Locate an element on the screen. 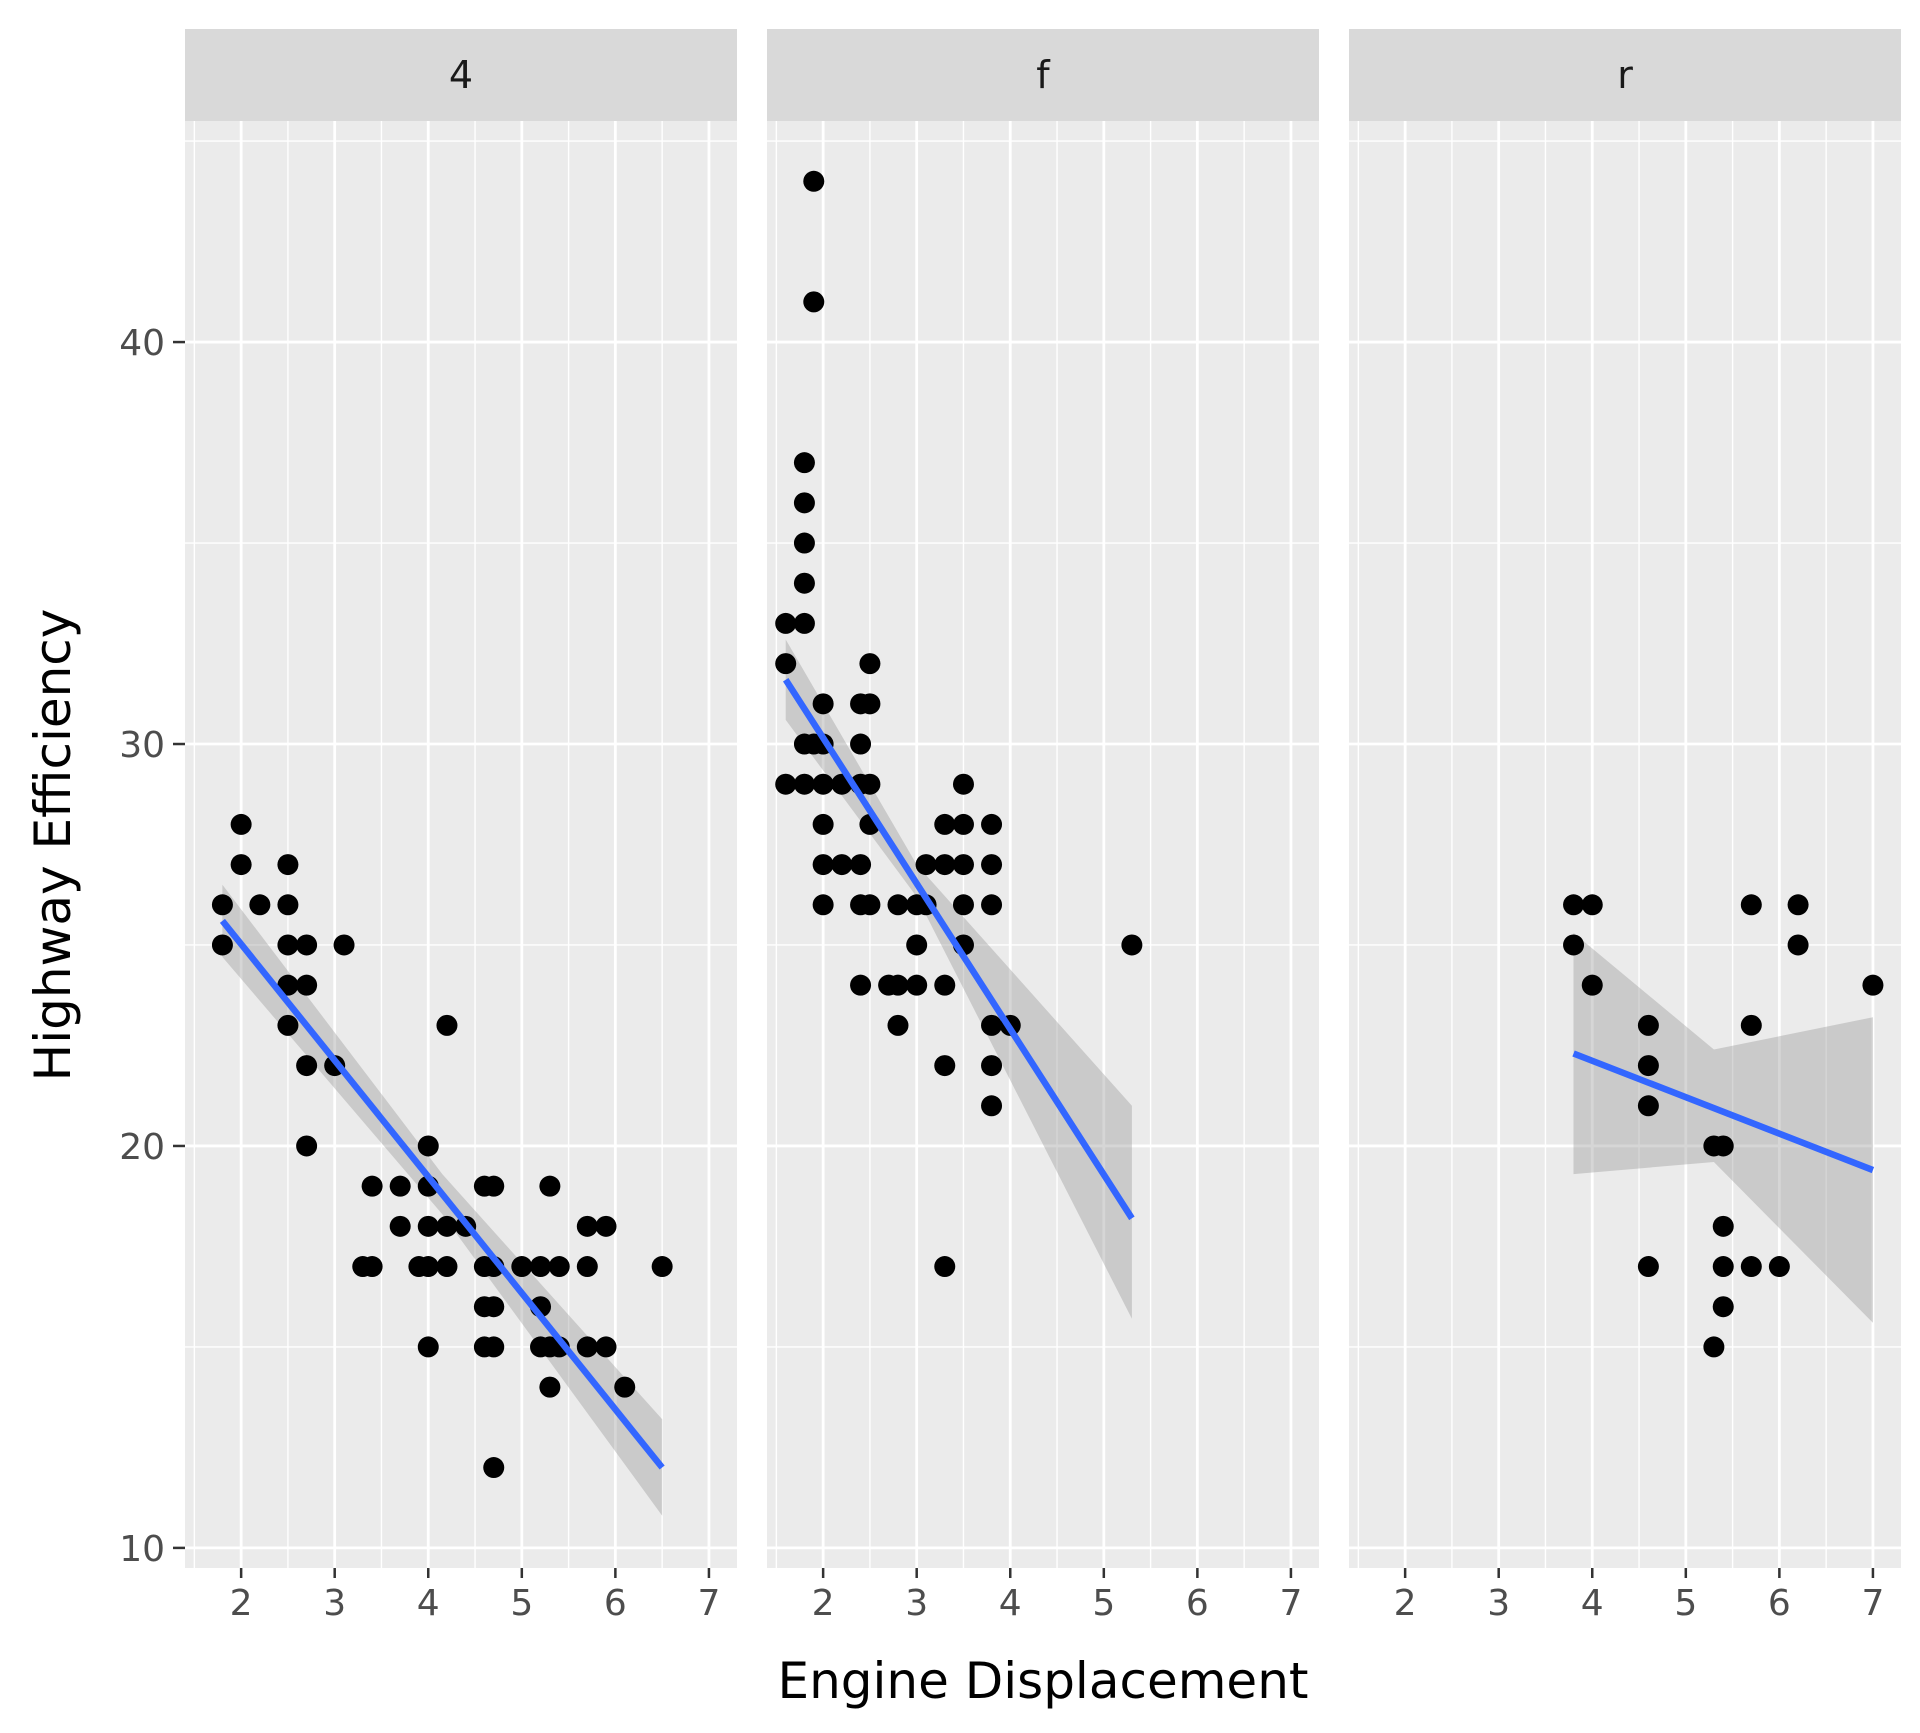 This screenshot has height=1733, width=1920. y-tick-label: 20 is located at coordinates (142, 1147).